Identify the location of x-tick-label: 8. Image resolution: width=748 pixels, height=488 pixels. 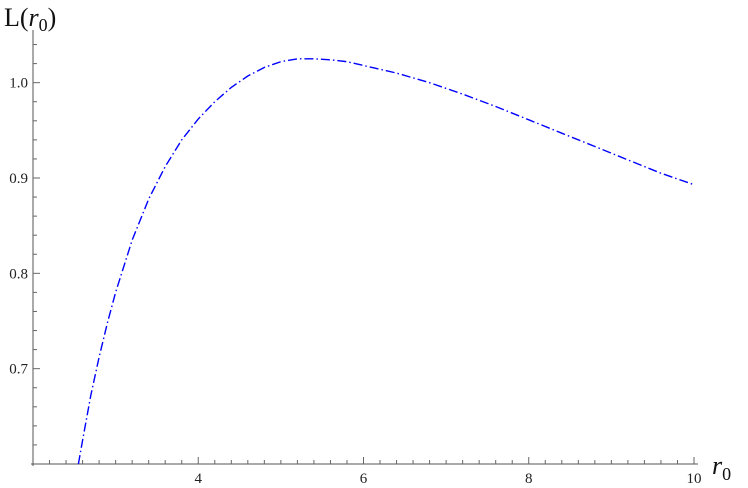
(529, 479).